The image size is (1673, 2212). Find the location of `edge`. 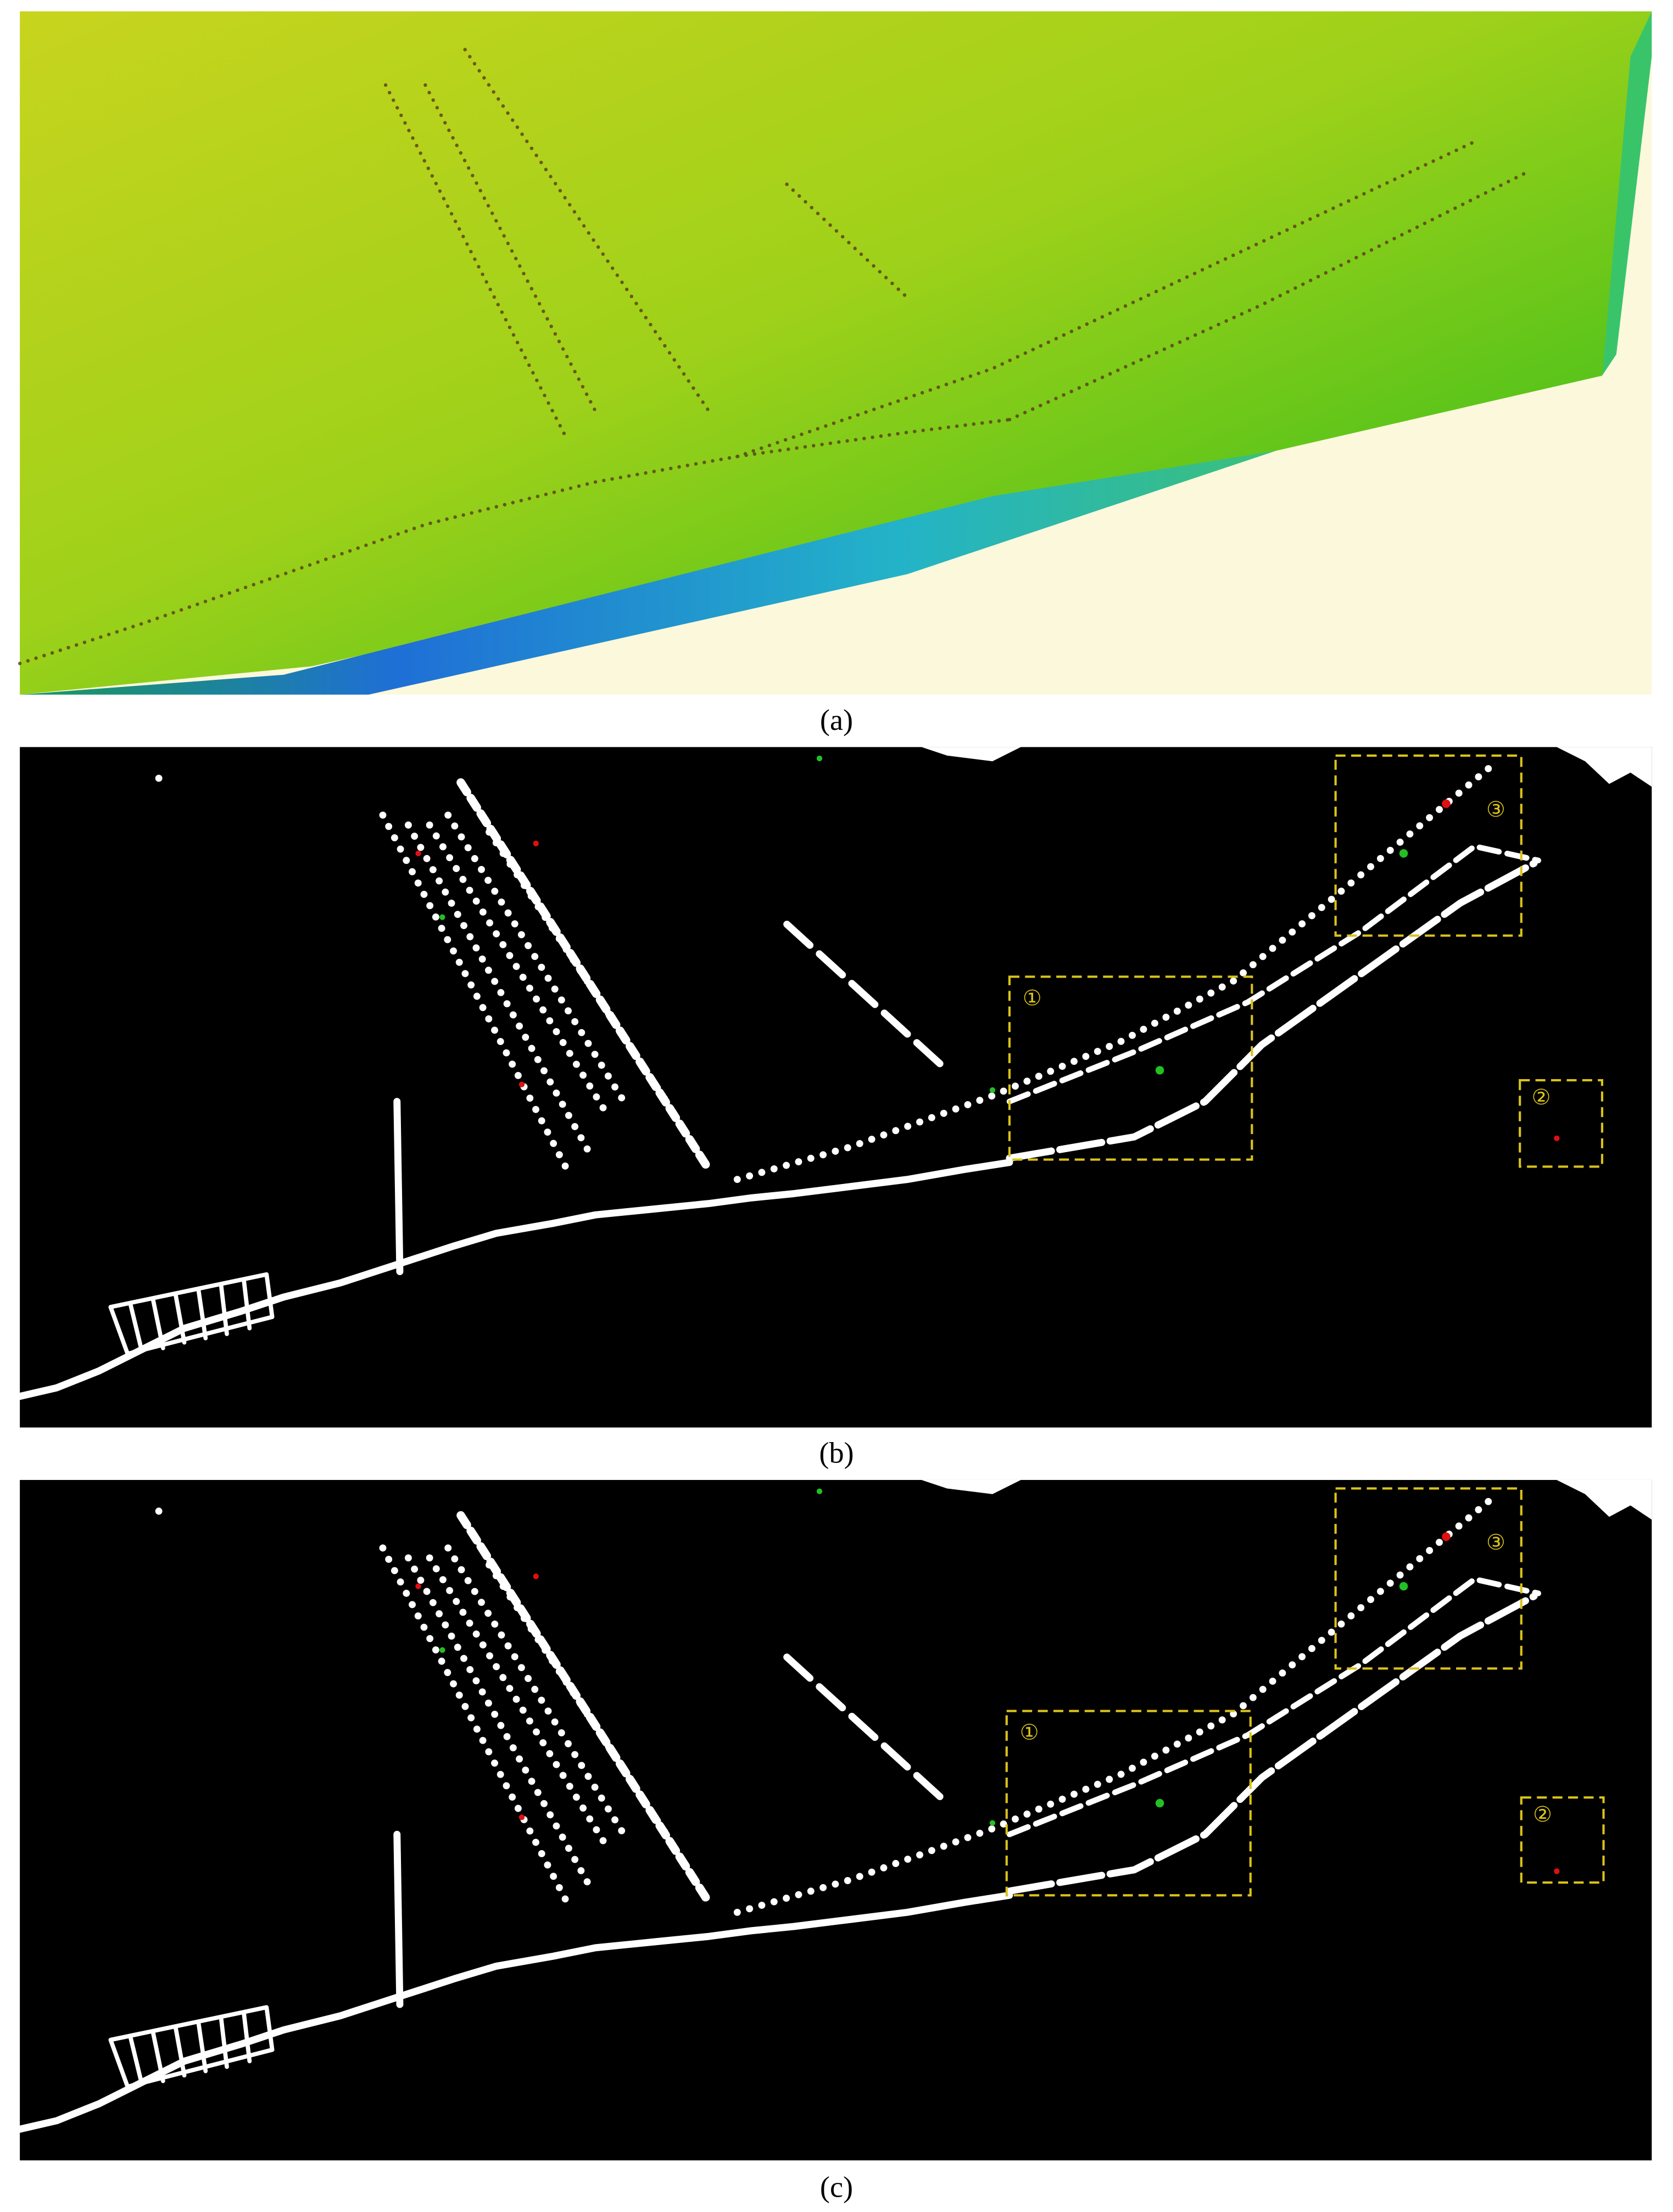

edge is located at coordinates (1627, 193).